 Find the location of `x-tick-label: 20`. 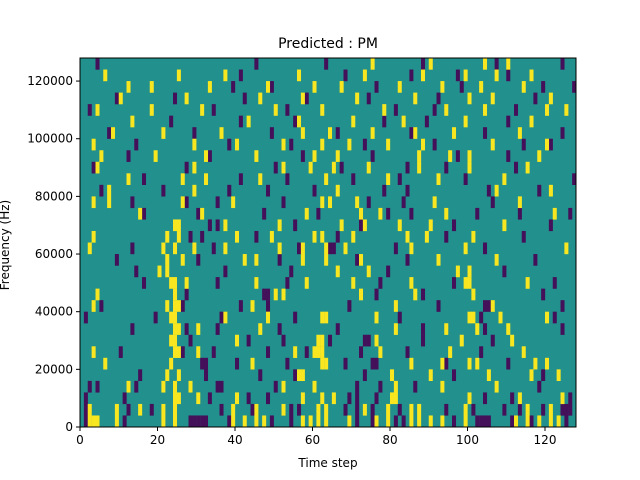

x-tick-label: 20 is located at coordinates (157, 440).